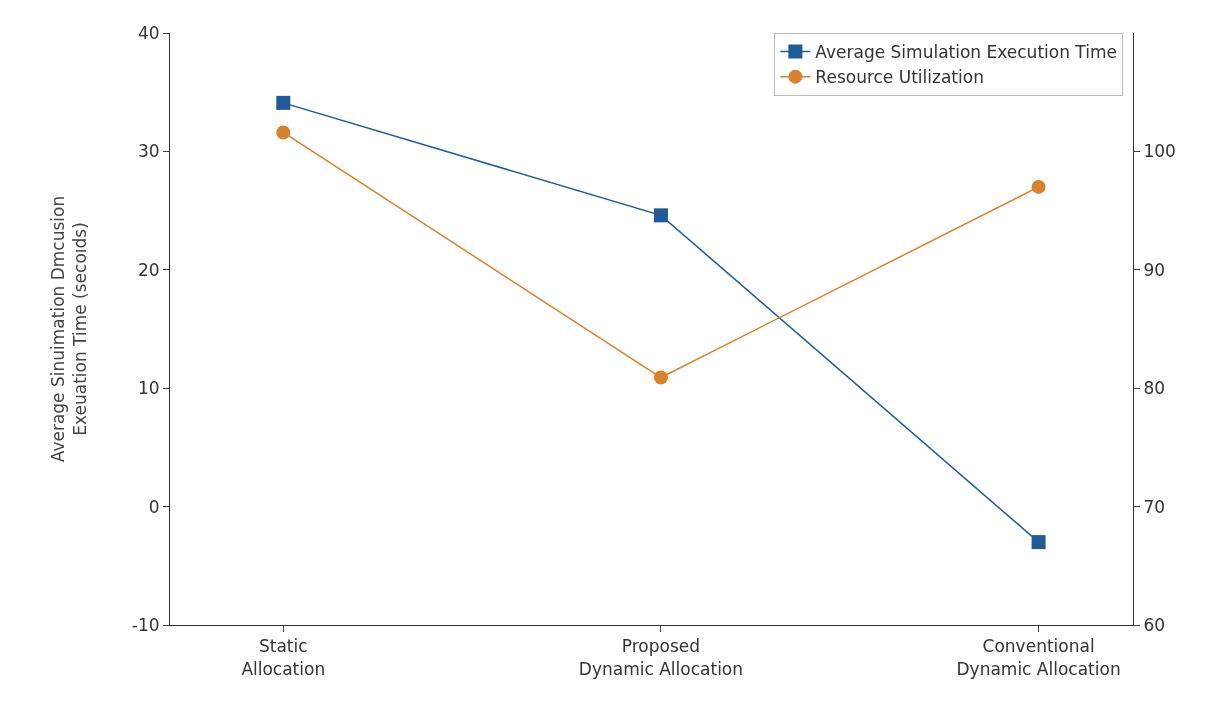 This screenshot has height=715, width=1209. What do you see at coordinates (966, 52) in the screenshot?
I see `legend-label: Average Simulation Execution Time` at bounding box center [966, 52].